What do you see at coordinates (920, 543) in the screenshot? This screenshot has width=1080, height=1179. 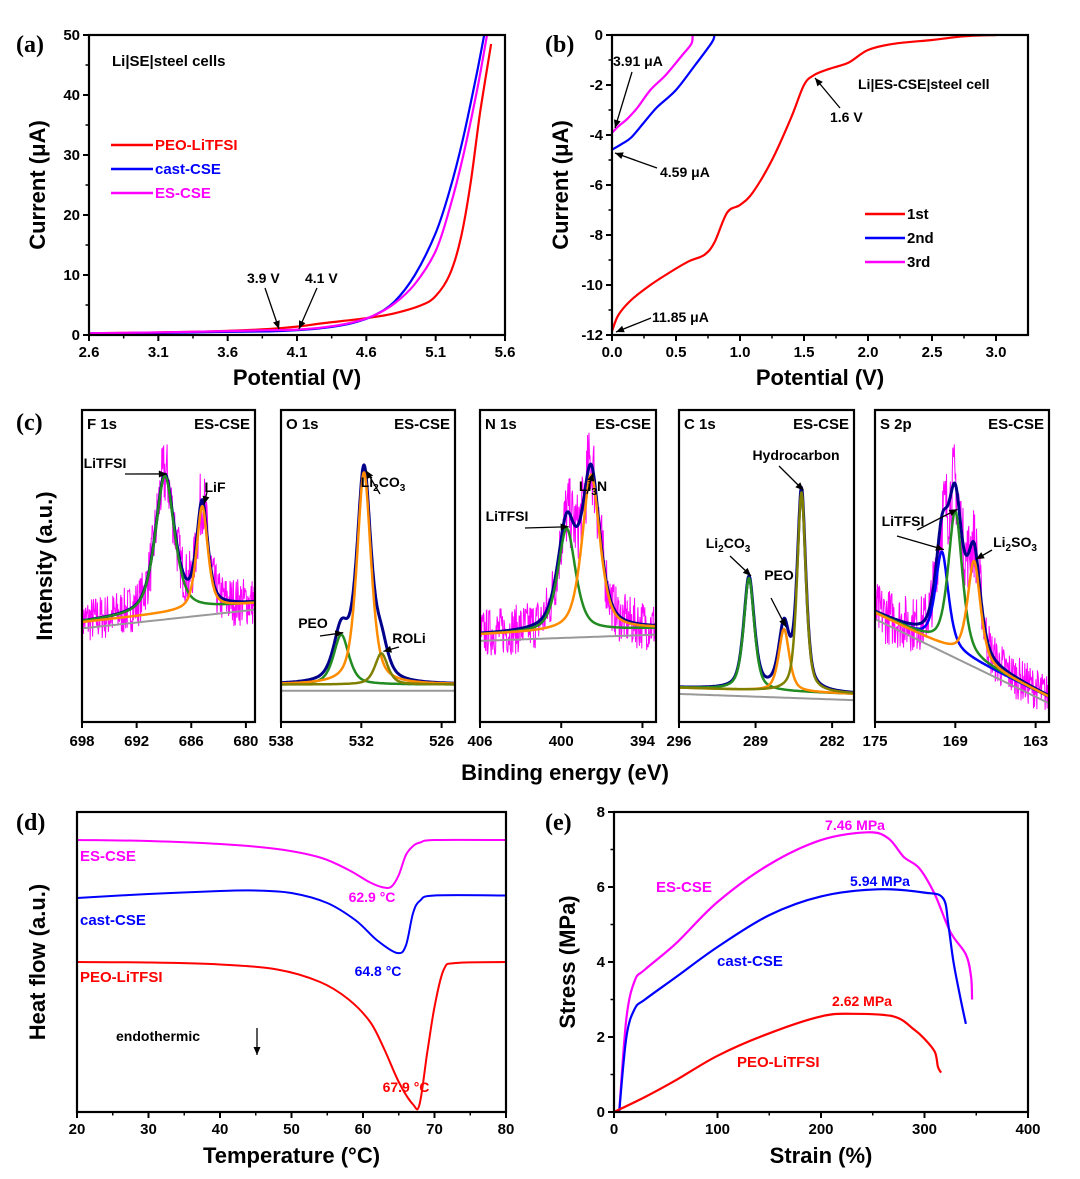 I see `xps-peak-arrow` at bounding box center [920, 543].